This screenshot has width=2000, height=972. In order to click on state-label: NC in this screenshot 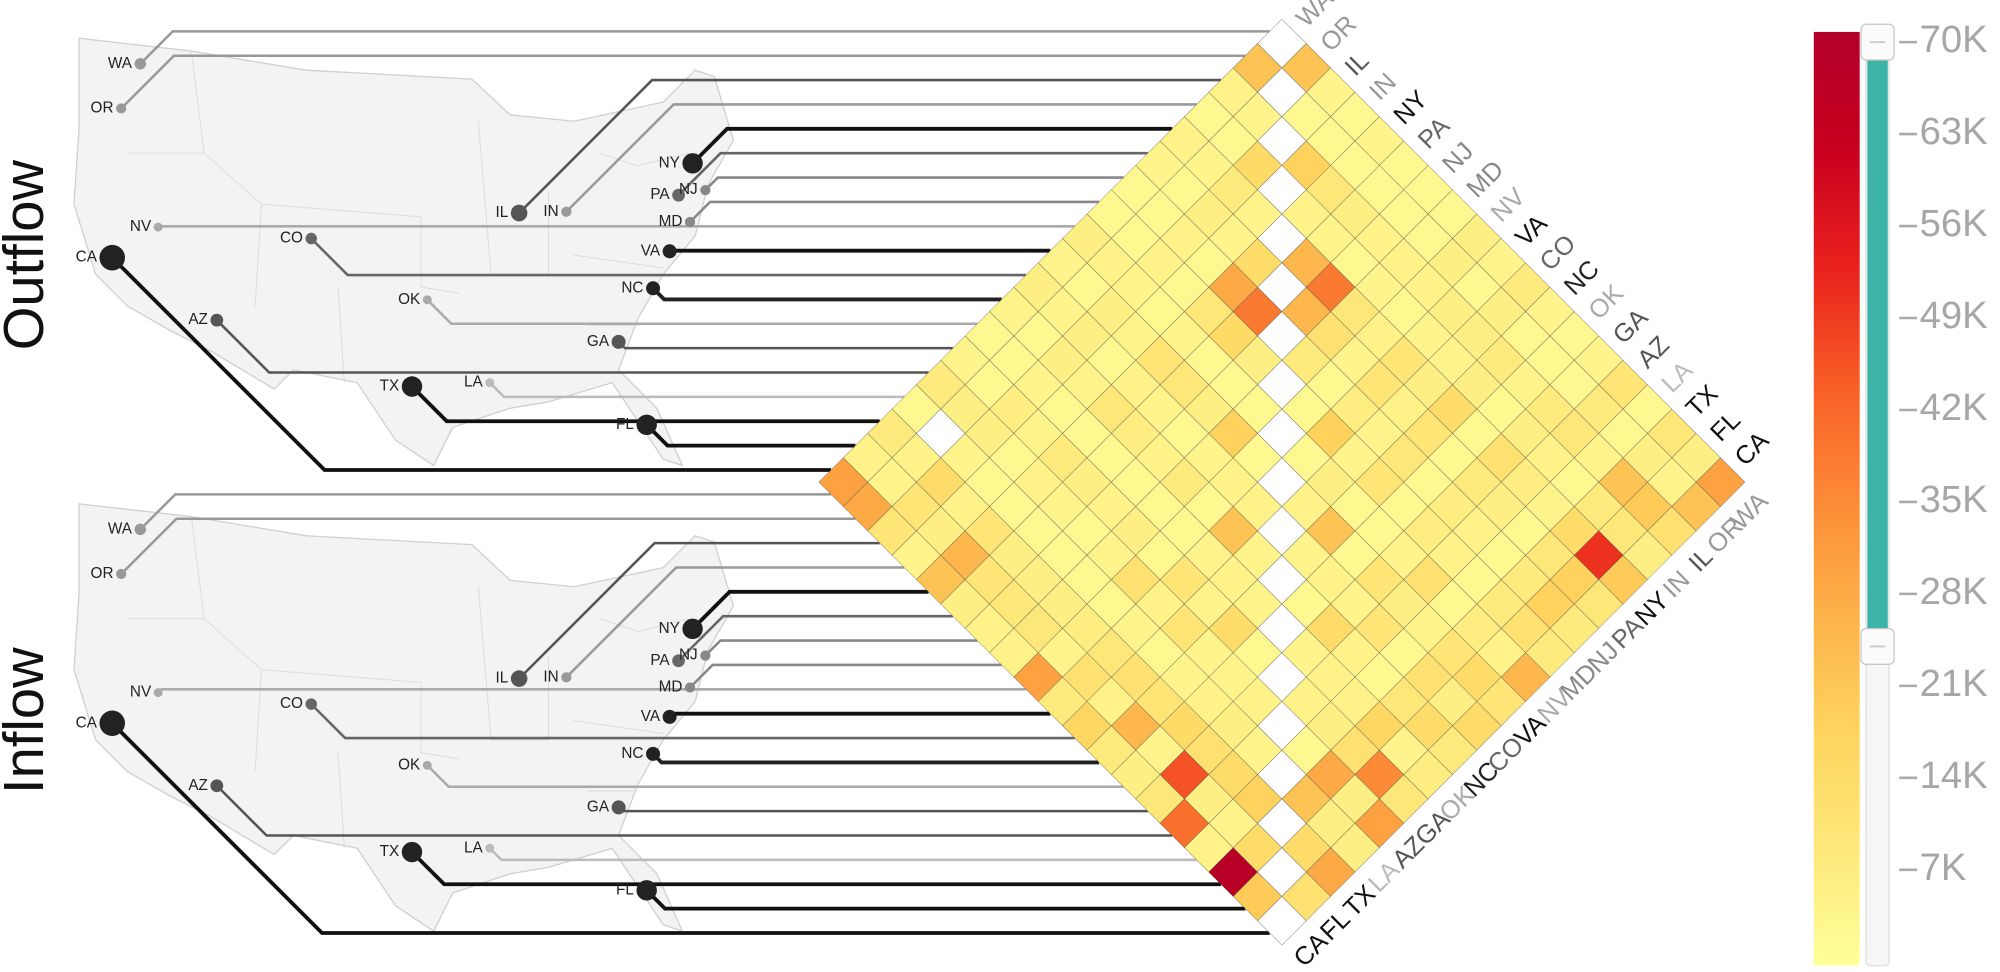, I will do `click(632, 287)`.